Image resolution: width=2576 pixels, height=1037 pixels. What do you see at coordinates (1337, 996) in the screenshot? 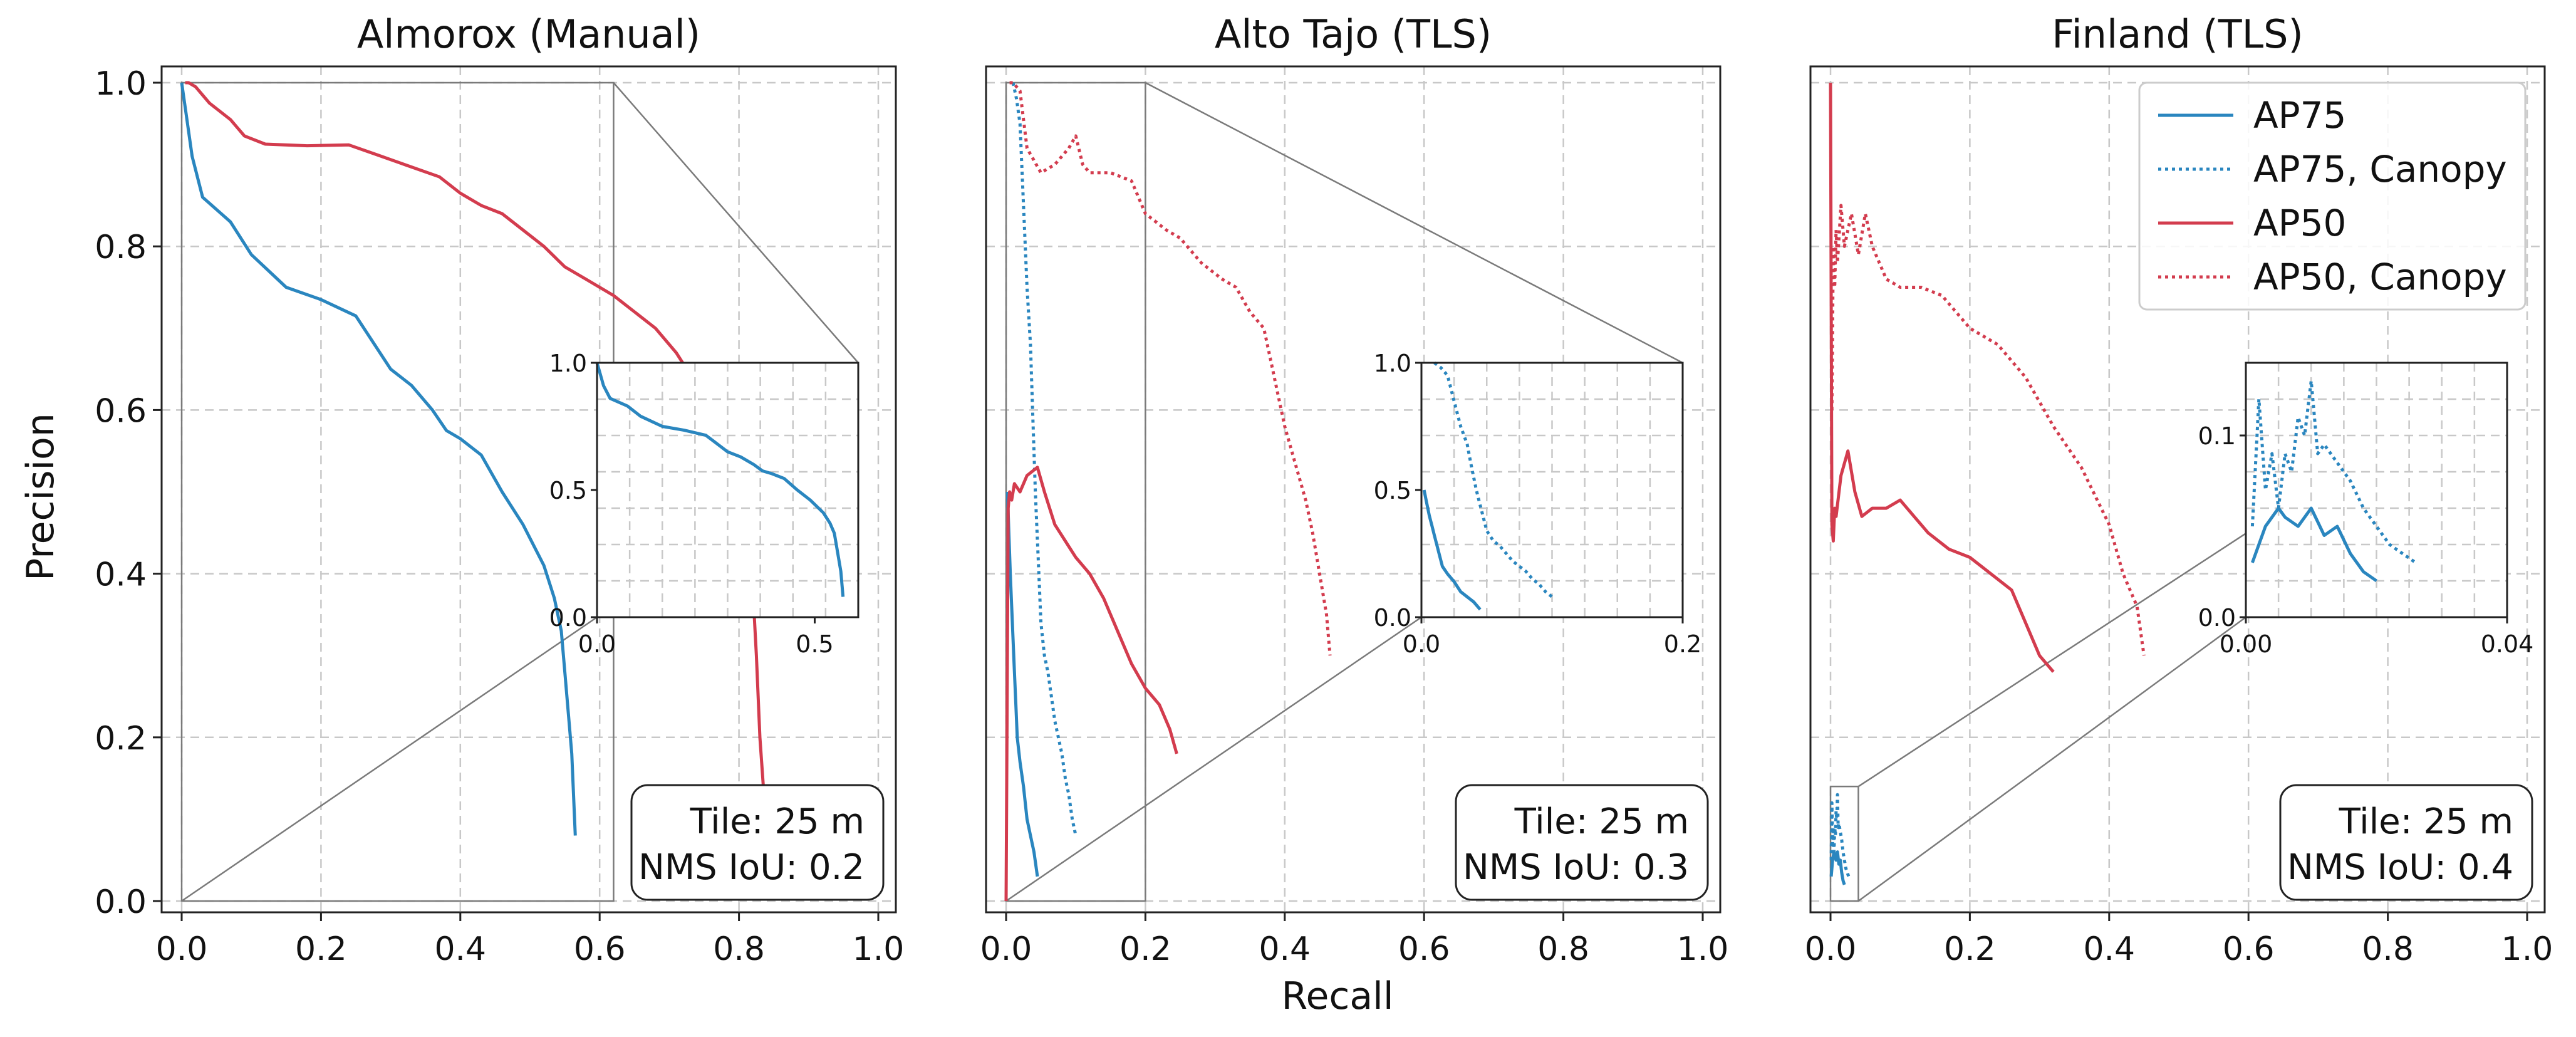
I see `x-axis-label: Recall` at bounding box center [1337, 996].